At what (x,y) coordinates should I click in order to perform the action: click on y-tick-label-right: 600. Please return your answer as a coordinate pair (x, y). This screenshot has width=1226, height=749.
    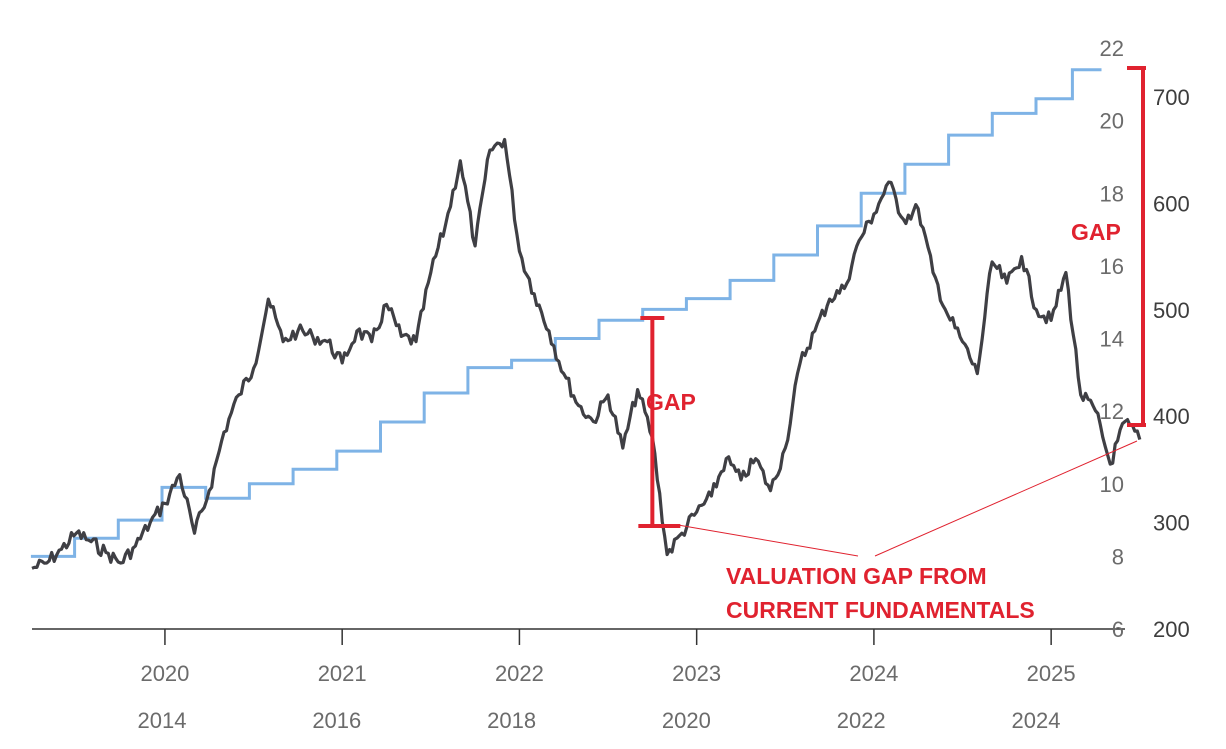
    Looking at the image, I should click on (1171, 203).